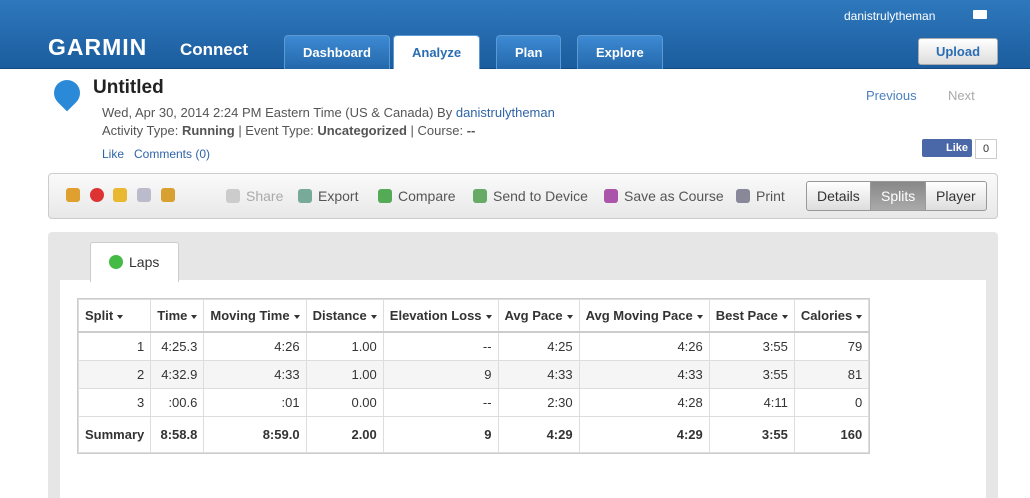  I want to click on cell: :00.6, so click(177, 402).